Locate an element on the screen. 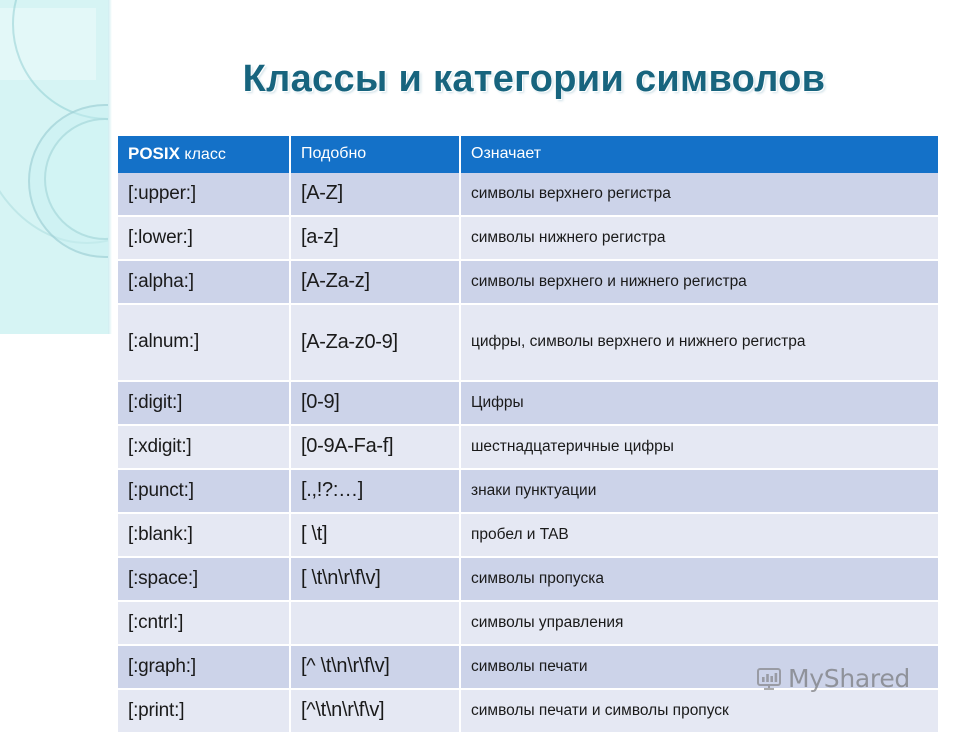  cell-meaning: символы управления is located at coordinates (699, 623).